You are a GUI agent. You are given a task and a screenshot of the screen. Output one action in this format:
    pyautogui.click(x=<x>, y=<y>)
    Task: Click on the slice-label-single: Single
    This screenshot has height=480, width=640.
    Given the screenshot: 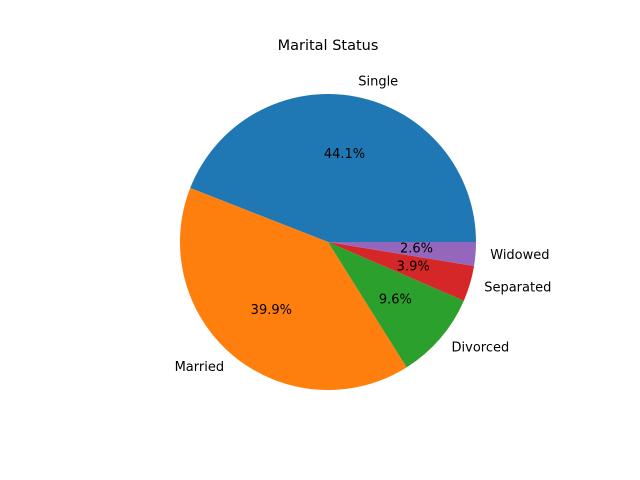 What is the action you would take?
    pyautogui.click(x=378, y=82)
    